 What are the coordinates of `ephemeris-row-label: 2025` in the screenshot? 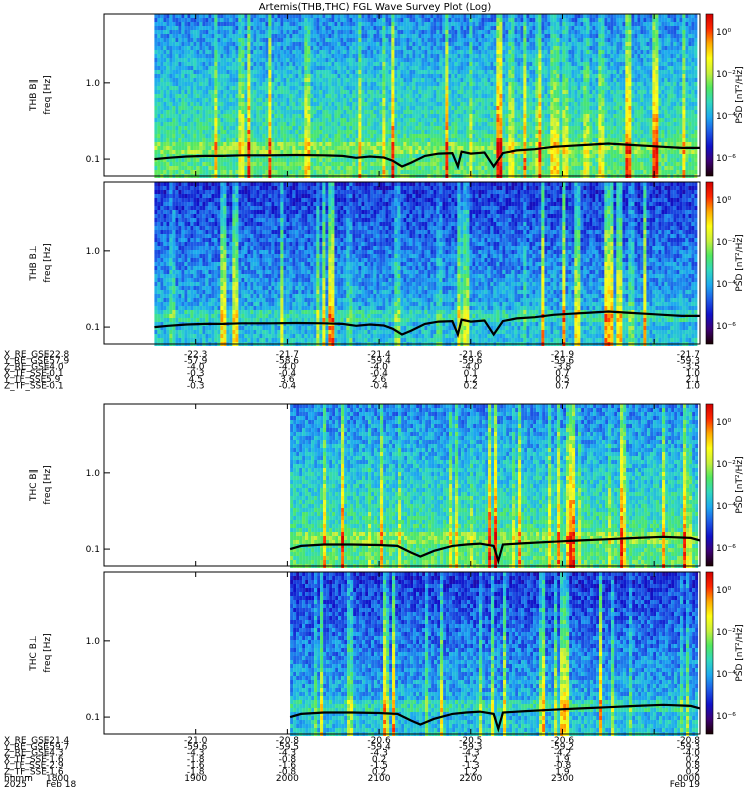 It's located at (15, 785).